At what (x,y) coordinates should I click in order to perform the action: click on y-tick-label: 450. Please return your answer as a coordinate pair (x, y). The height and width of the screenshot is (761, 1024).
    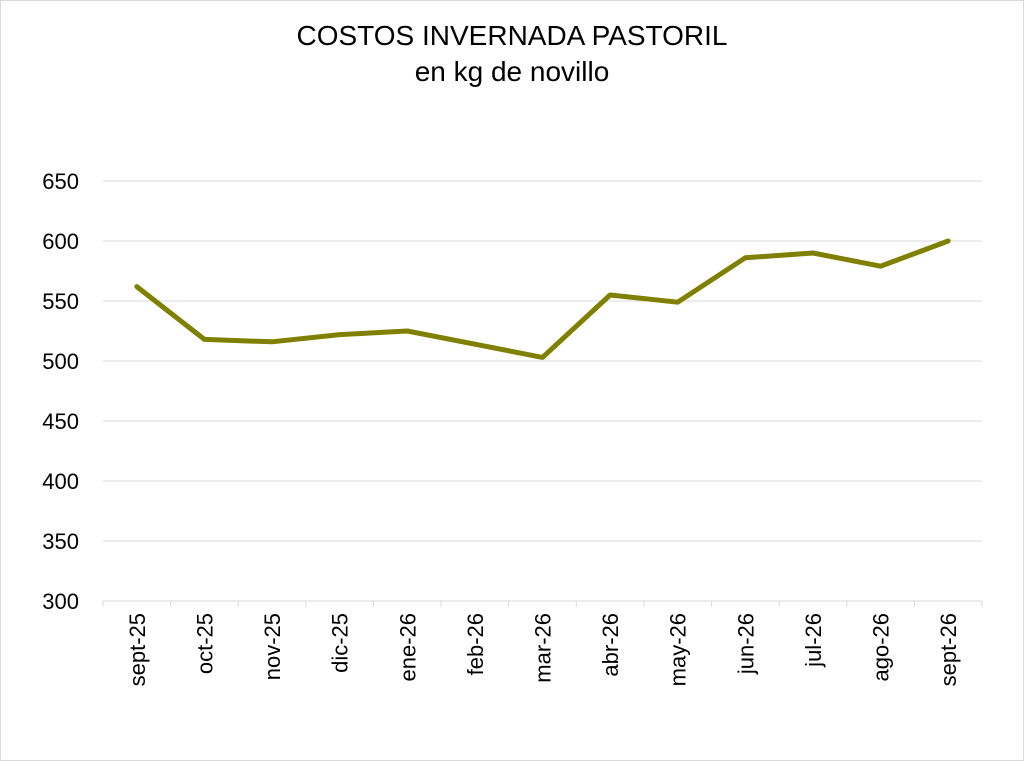
    Looking at the image, I should click on (60, 421).